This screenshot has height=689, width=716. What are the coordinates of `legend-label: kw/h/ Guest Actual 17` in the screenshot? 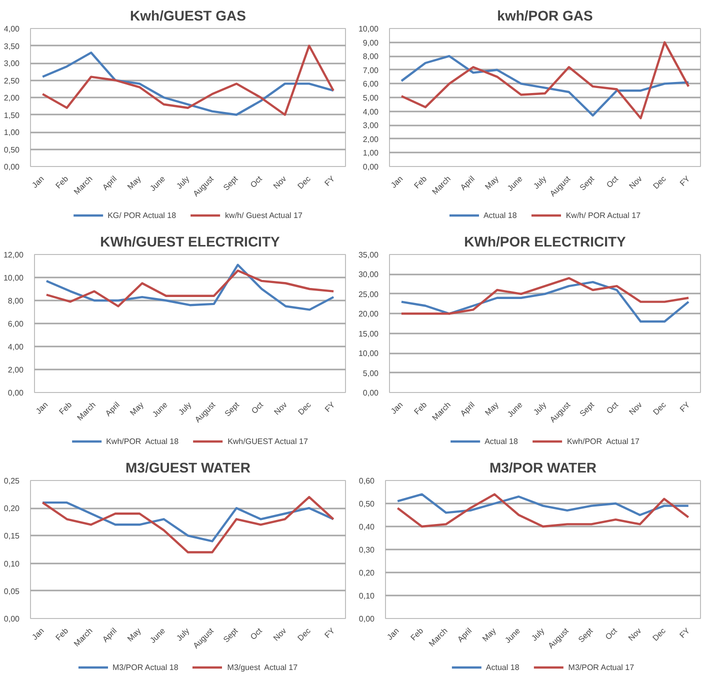 It's located at (263, 215).